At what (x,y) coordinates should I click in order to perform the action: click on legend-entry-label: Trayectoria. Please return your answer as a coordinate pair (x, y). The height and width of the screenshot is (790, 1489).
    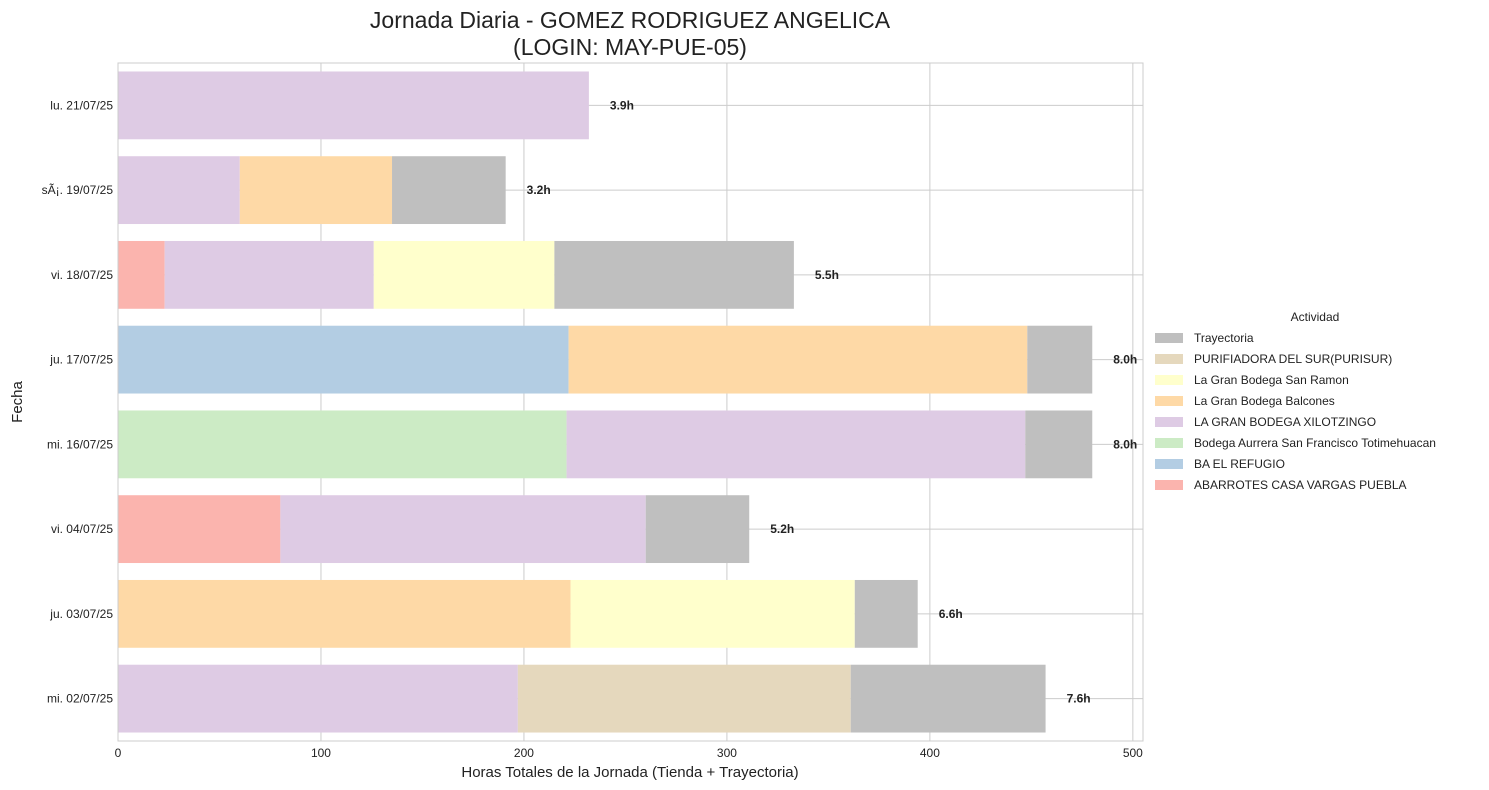
    Looking at the image, I should click on (1224, 338).